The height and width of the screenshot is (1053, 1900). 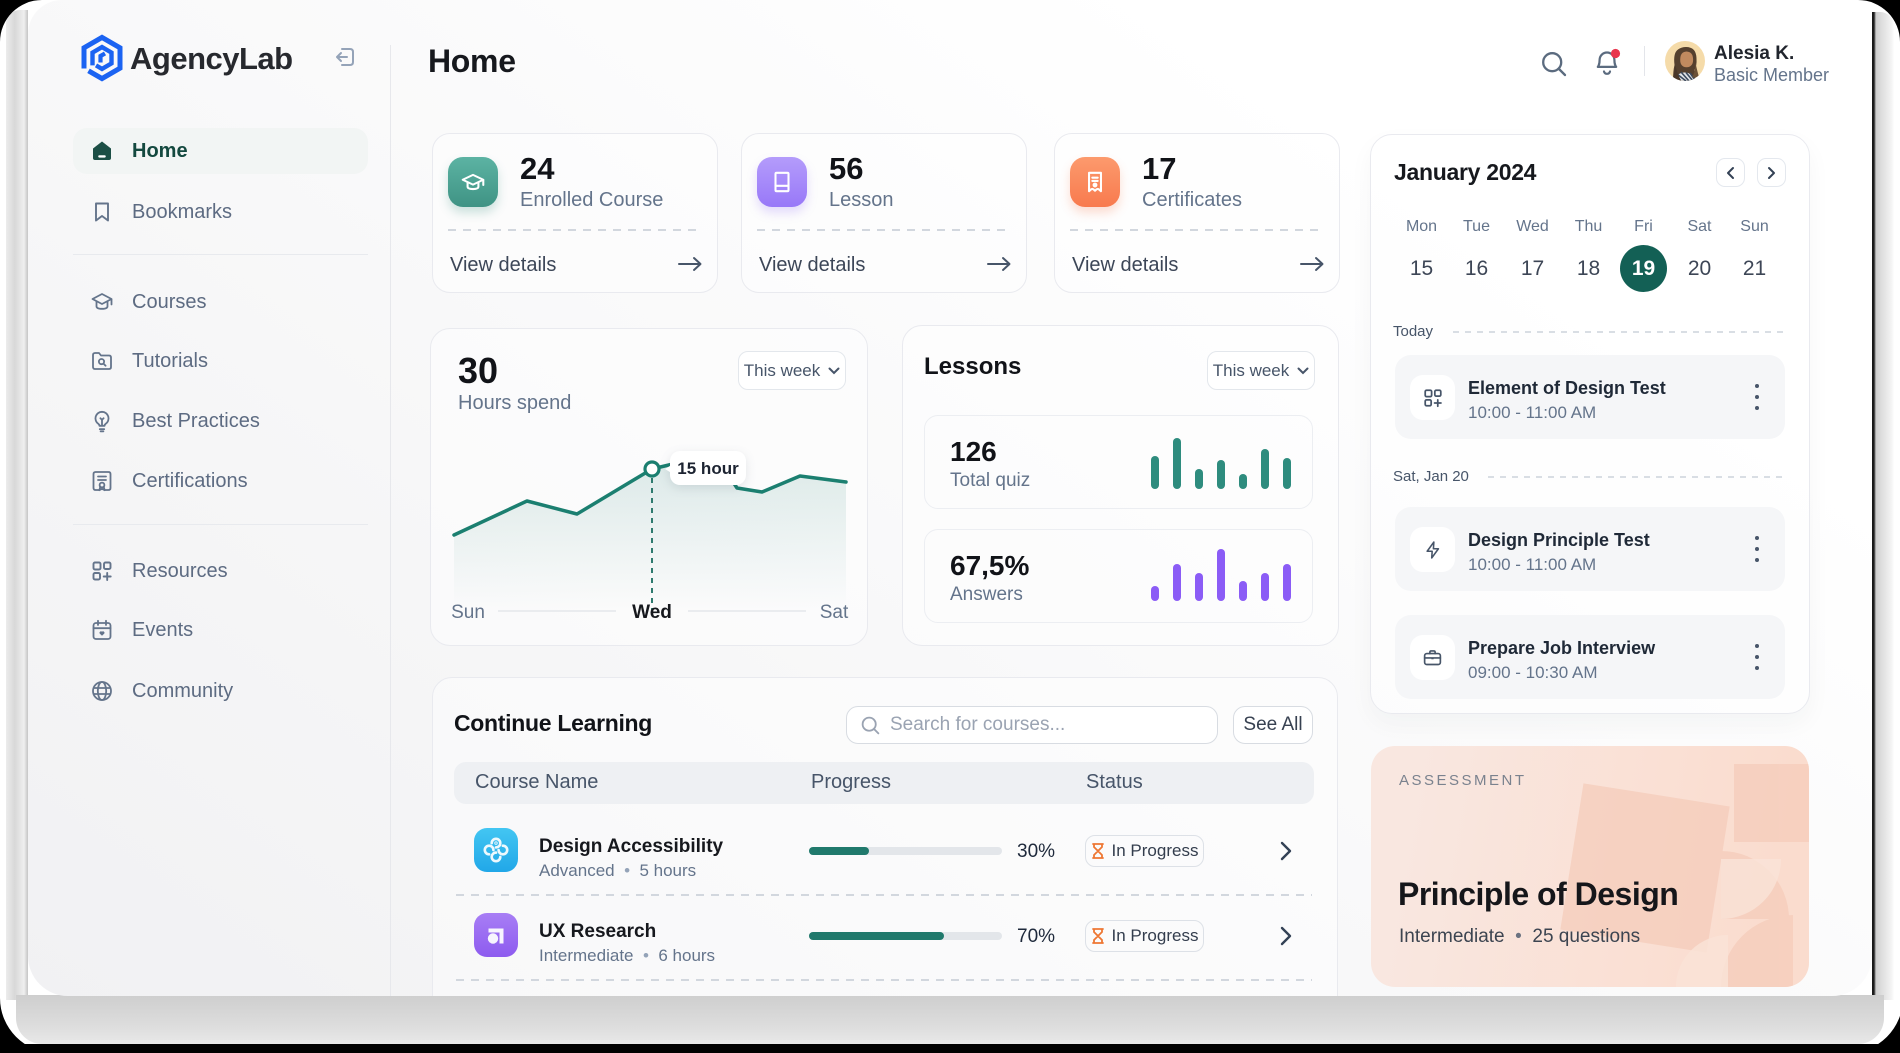 What do you see at coordinates (468, 612) in the screenshot?
I see `svg-text: Sun` at bounding box center [468, 612].